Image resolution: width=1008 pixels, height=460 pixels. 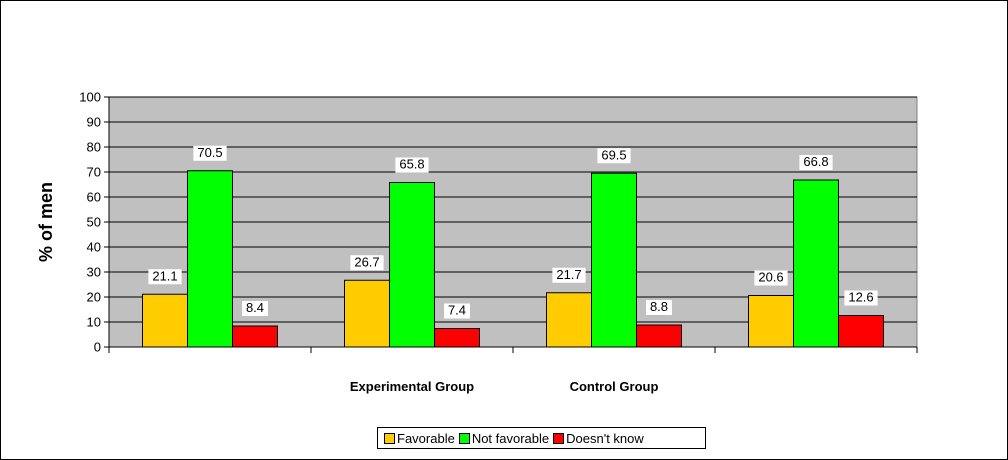 I want to click on data-label: 26.7, so click(x=366, y=261).